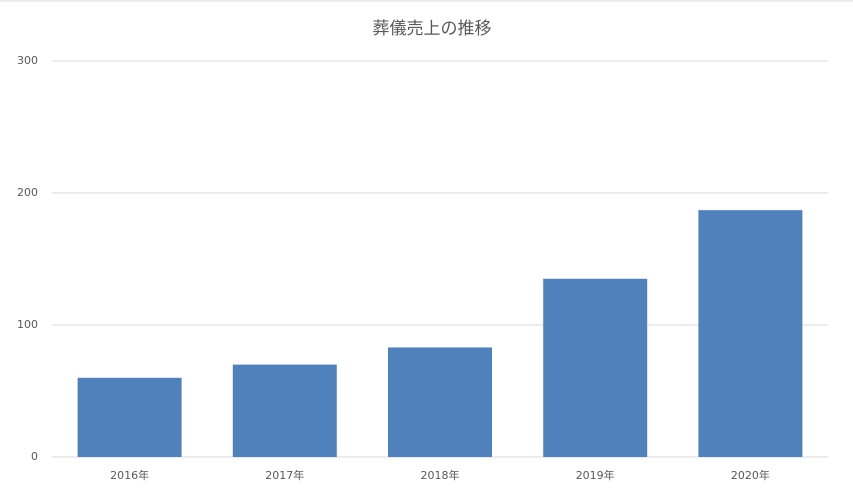 The width and height of the screenshot is (853, 493). Describe the element at coordinates (129, 475) in the screenshot. I see `x-tick-label: 2016年` at that location.